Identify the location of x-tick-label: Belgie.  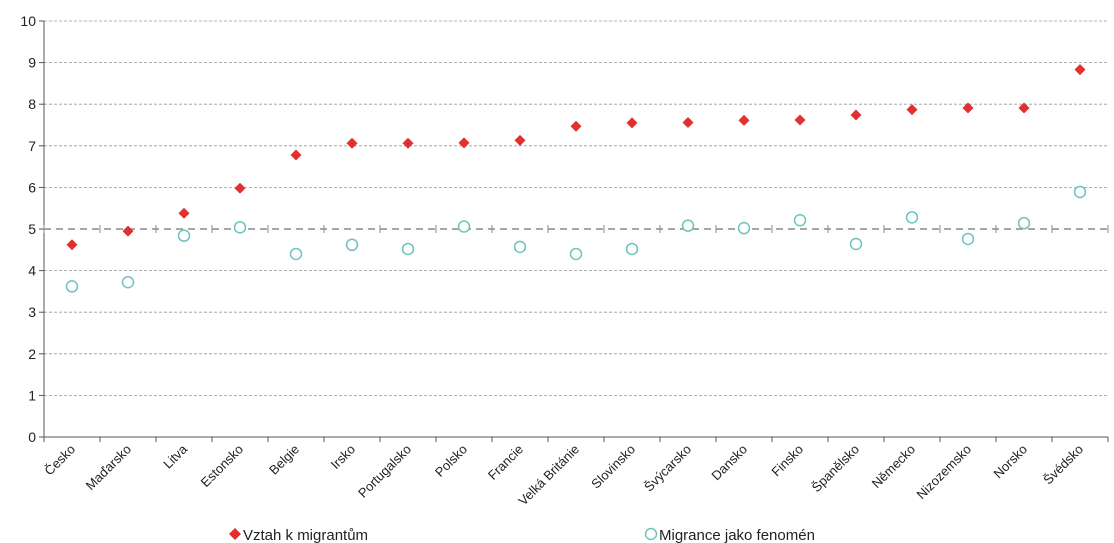
(284, 460).